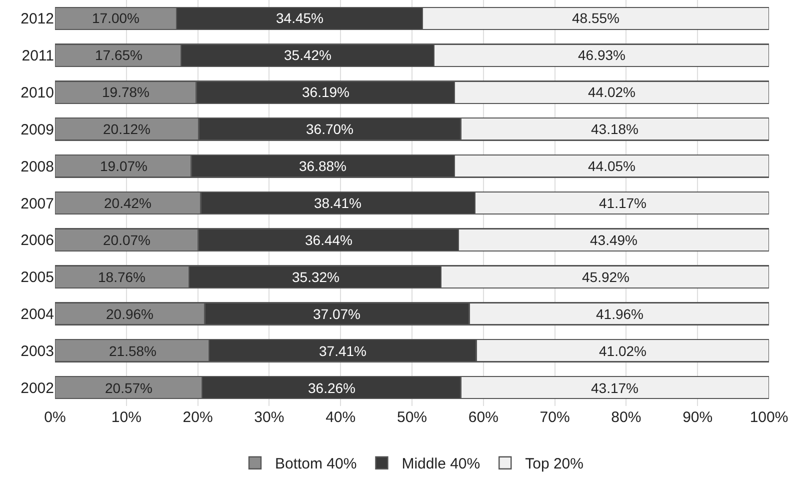 Image resolution: width=797 pixels, height=480 pixels. What do you see at coordinates (116, 18) in the screenshot?
I see `data-label: 17.00%` at bounding box center [116, 18].